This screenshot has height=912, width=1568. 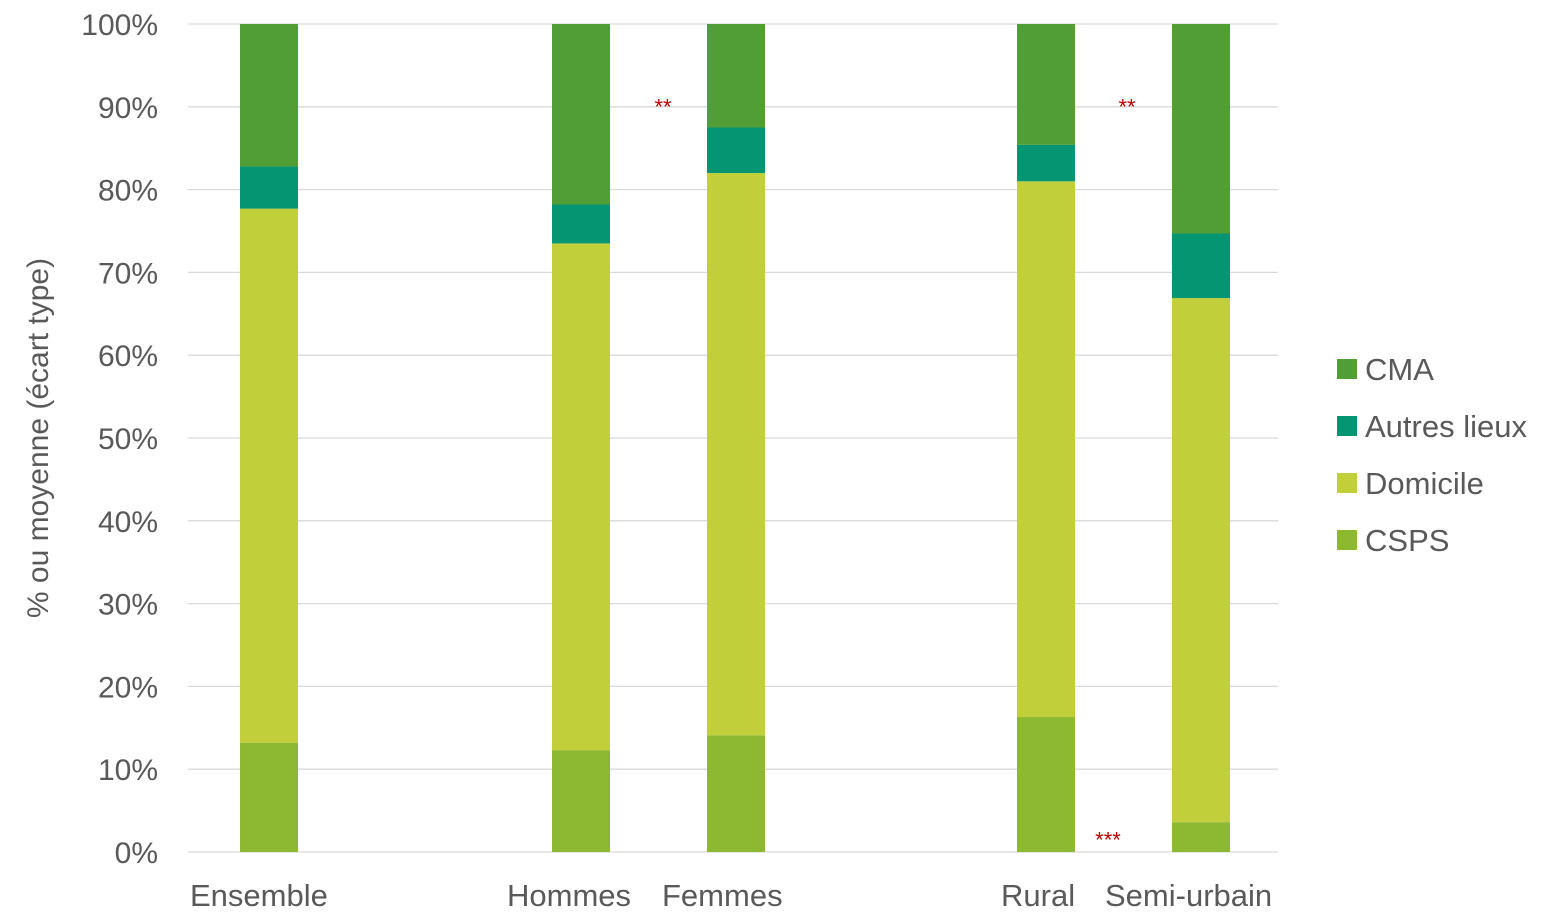 What do you see at coordinates (128, 356) in the screenshot?
I see `y-tick-label: 60%` at bounding box center [128, 356].